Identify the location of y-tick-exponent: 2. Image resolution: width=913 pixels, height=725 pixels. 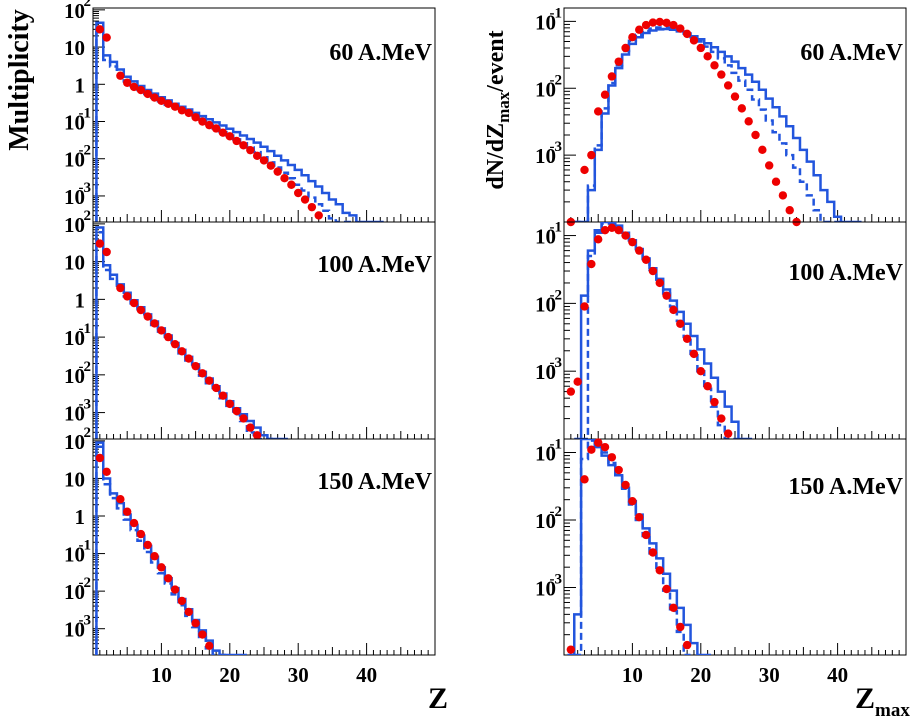
(88, 216).